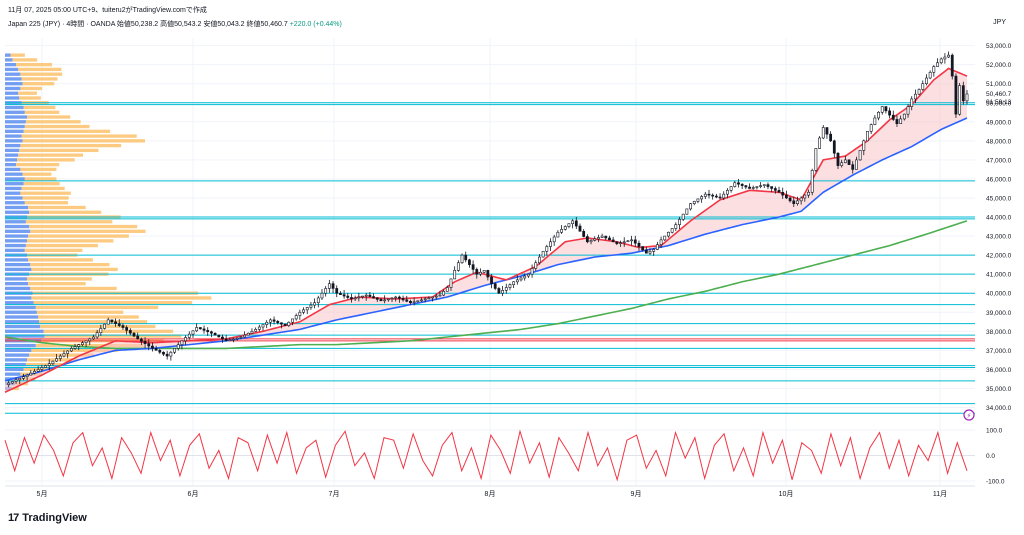 This screenshot has height=535, width=1024. What do you see at coordinates (334, 494) in the screenshot?
I see `time-tick-label: 7月` at bounding box center [334, 494].